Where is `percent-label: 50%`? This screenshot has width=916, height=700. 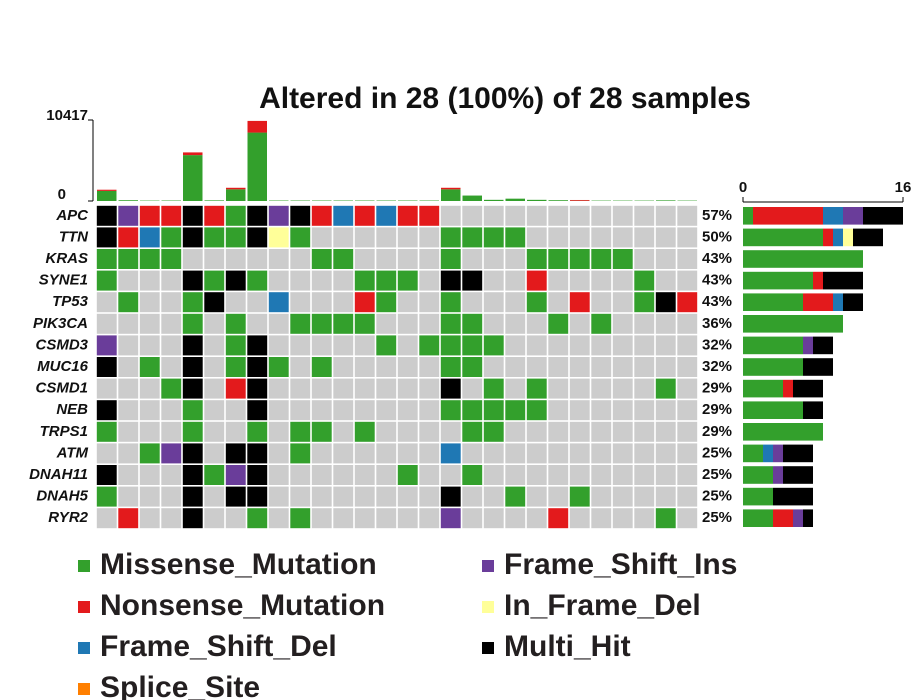 percent-label: 50% is located at coordinates (717, 236).